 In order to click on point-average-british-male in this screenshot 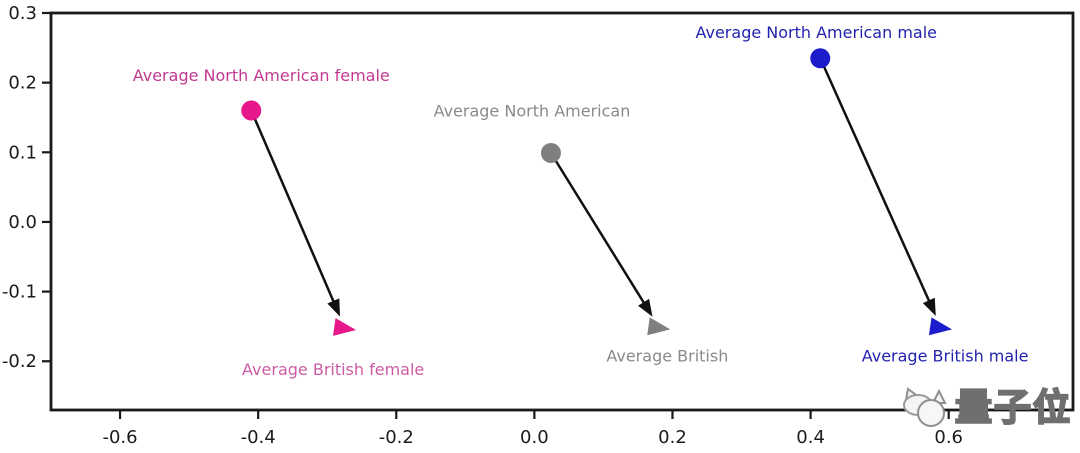, I will do `click(940, 326)`.